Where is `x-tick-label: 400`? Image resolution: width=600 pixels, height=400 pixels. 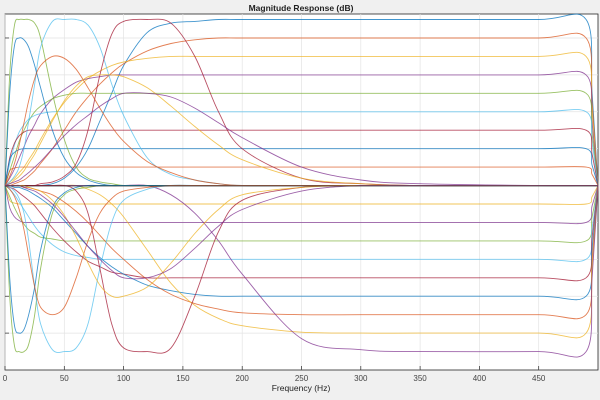 x-tick-label: 400 is located at coordinates (480, 378).